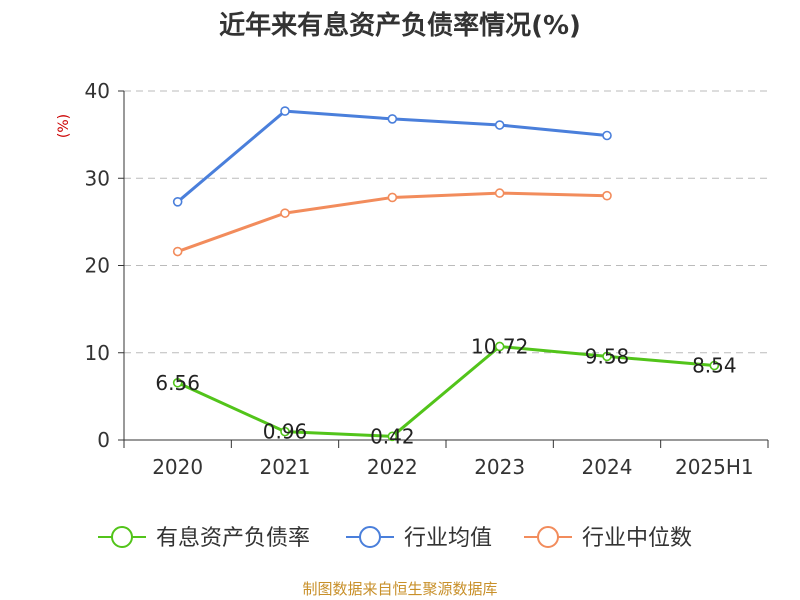  I want to click on data-label: 8.54, so click(714, 365).